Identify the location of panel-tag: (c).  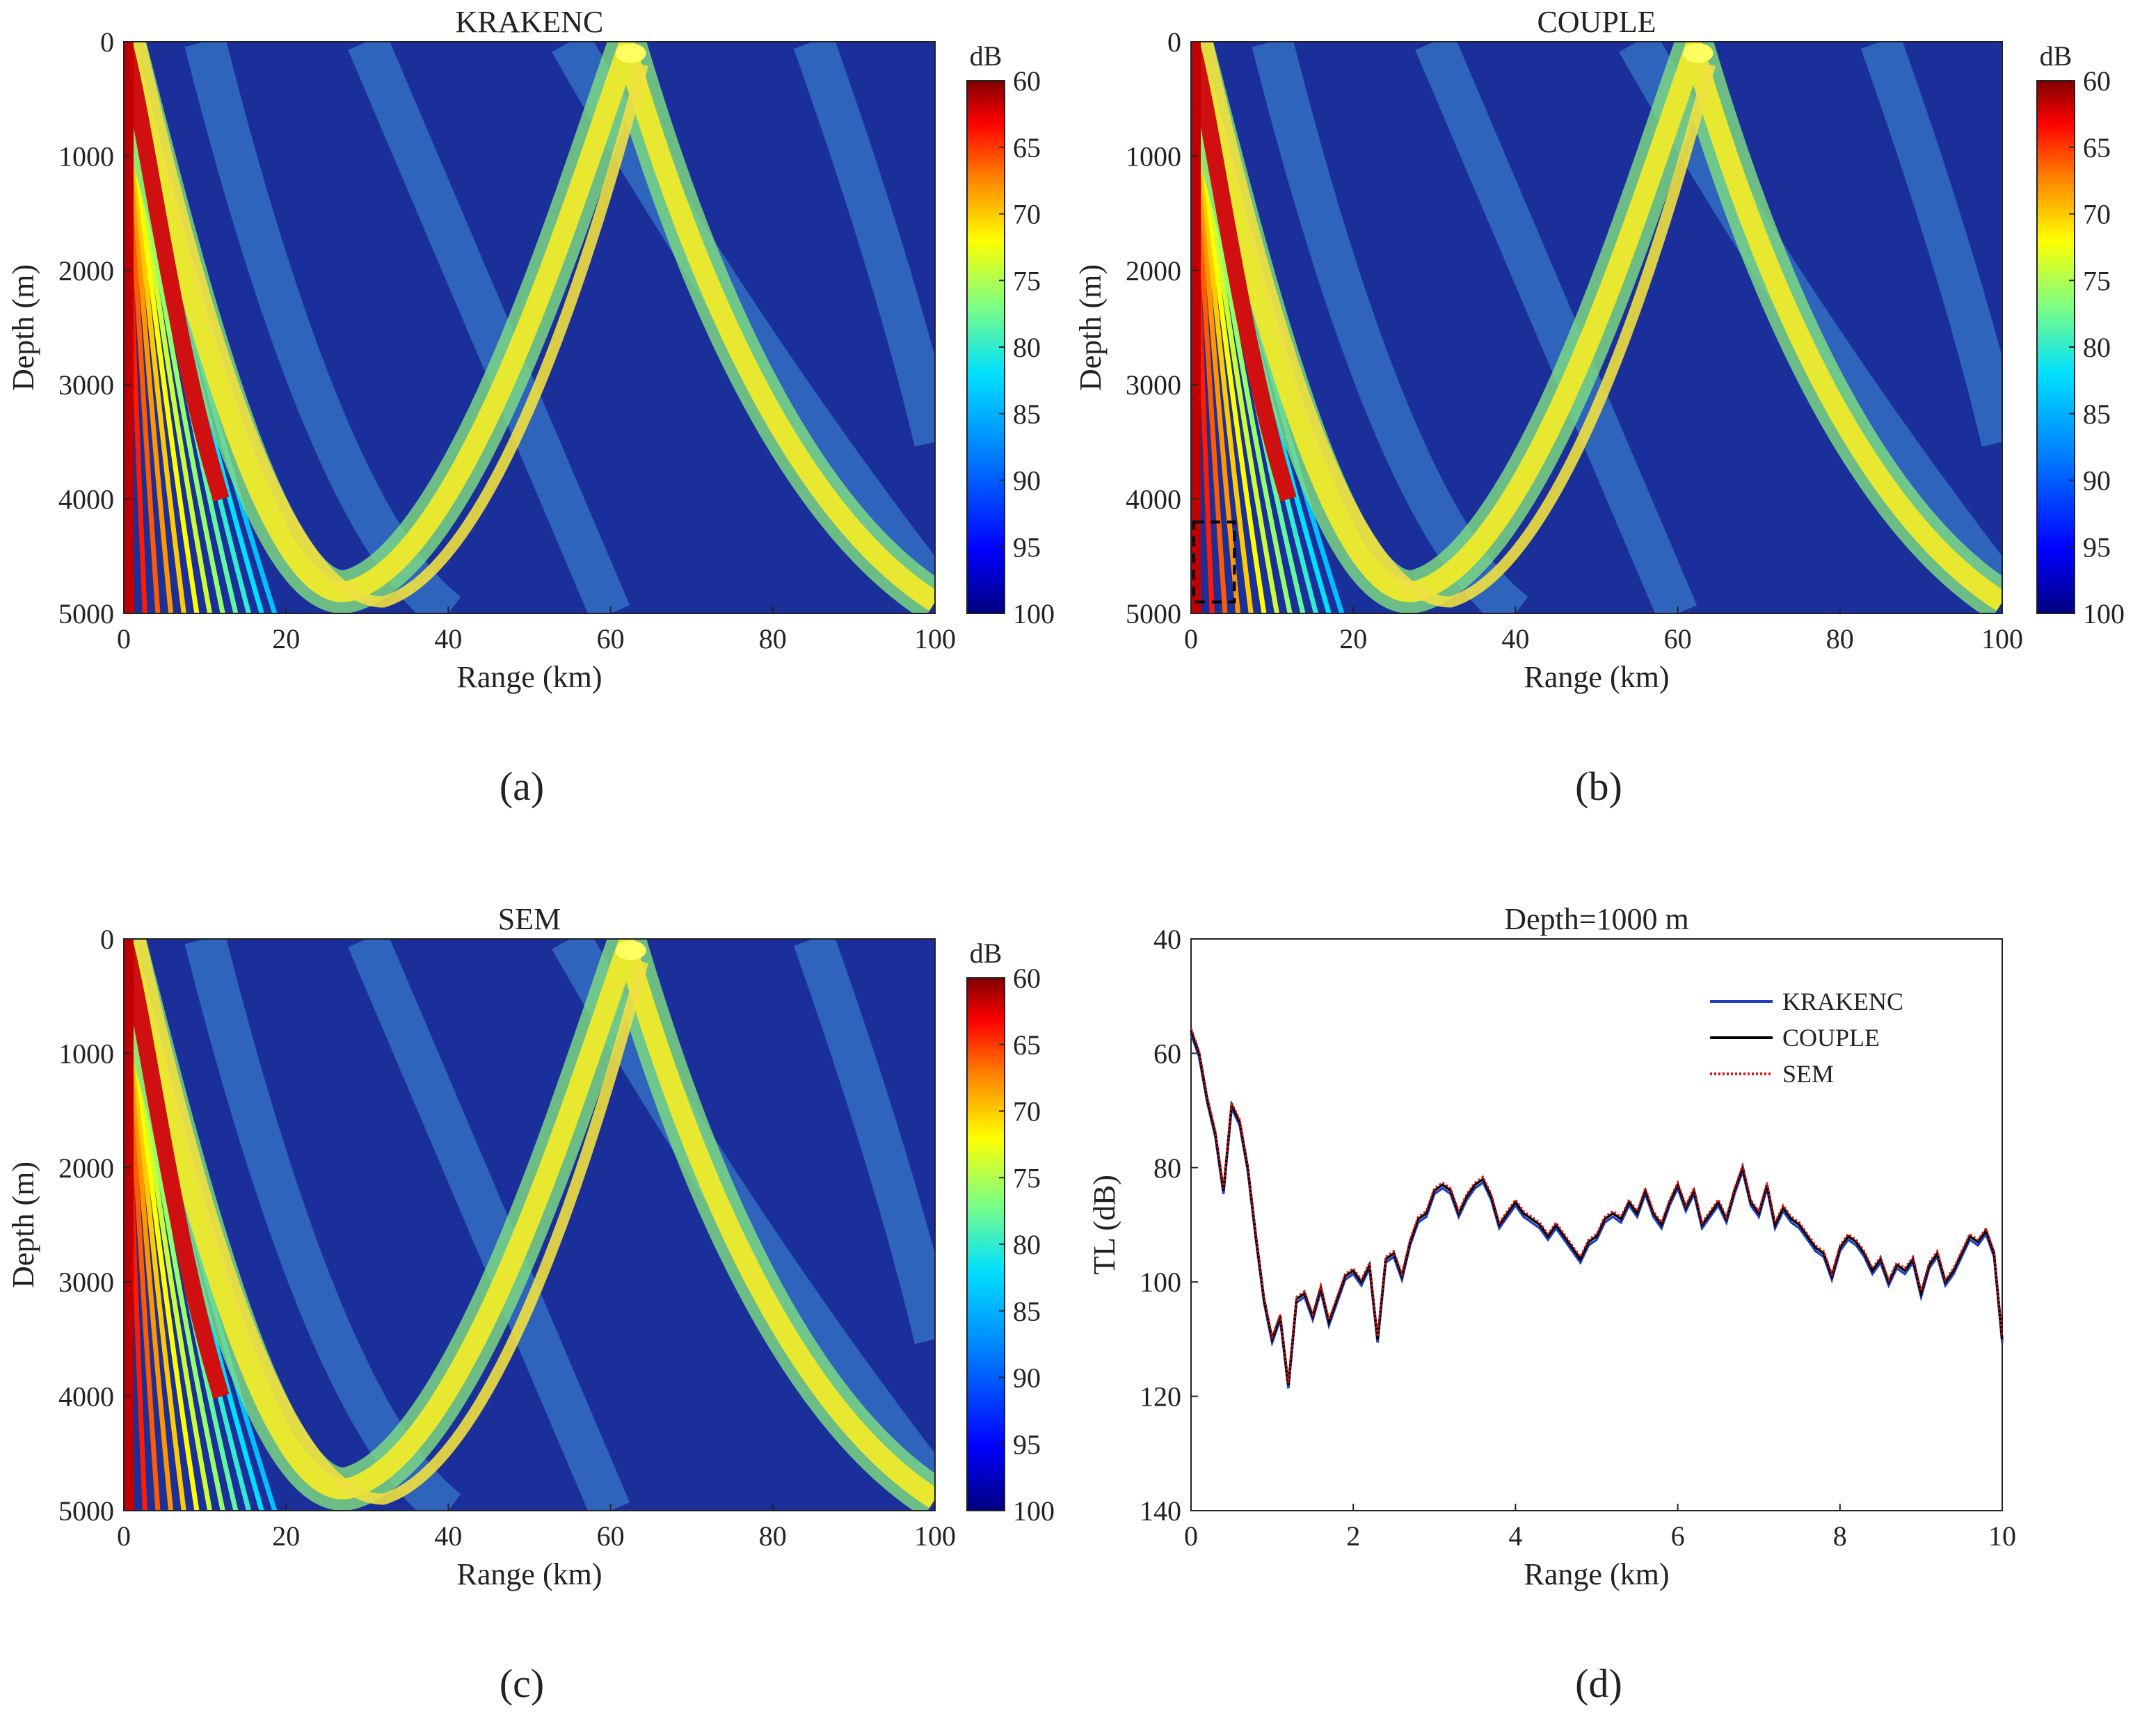
(522, 1683).